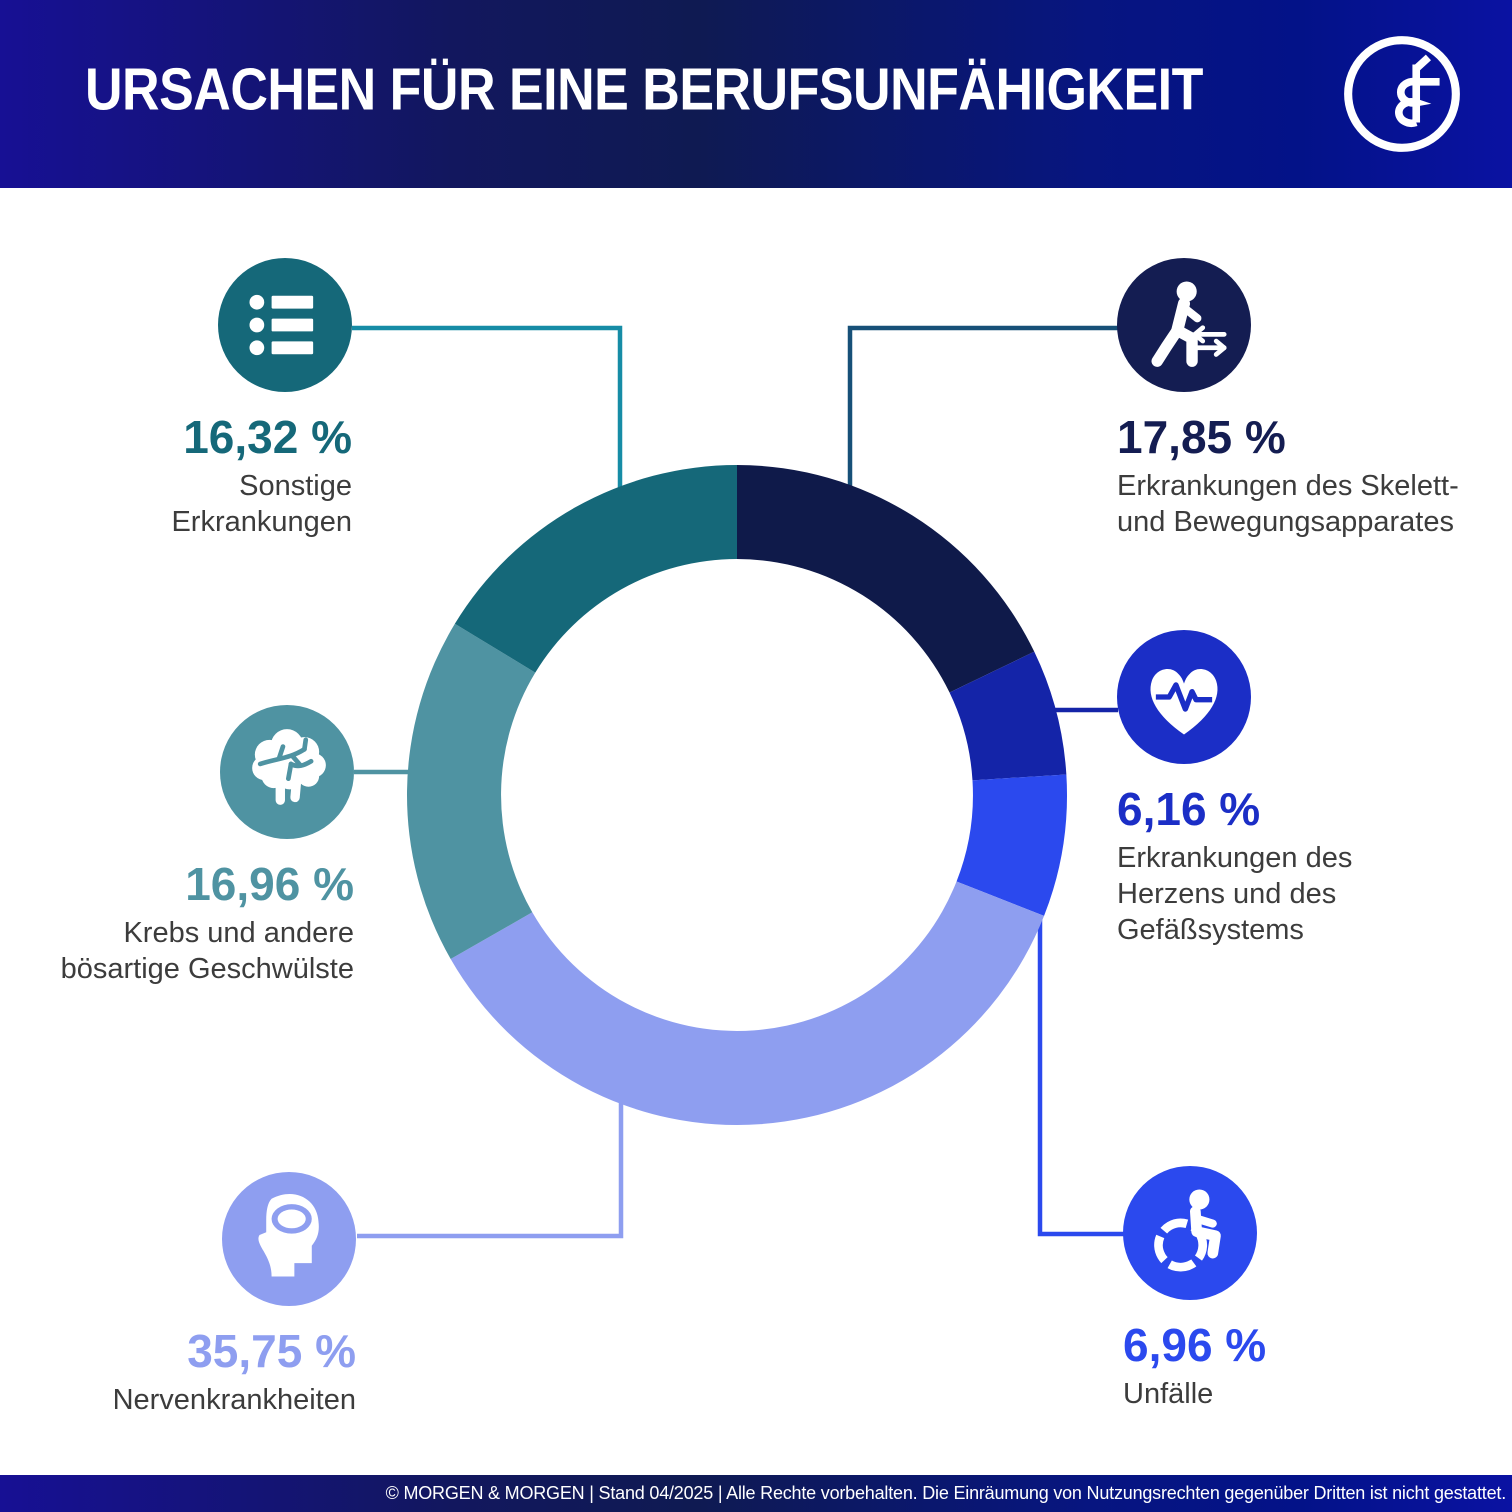  I want to click on donut-segment-list, so click(595, 568).